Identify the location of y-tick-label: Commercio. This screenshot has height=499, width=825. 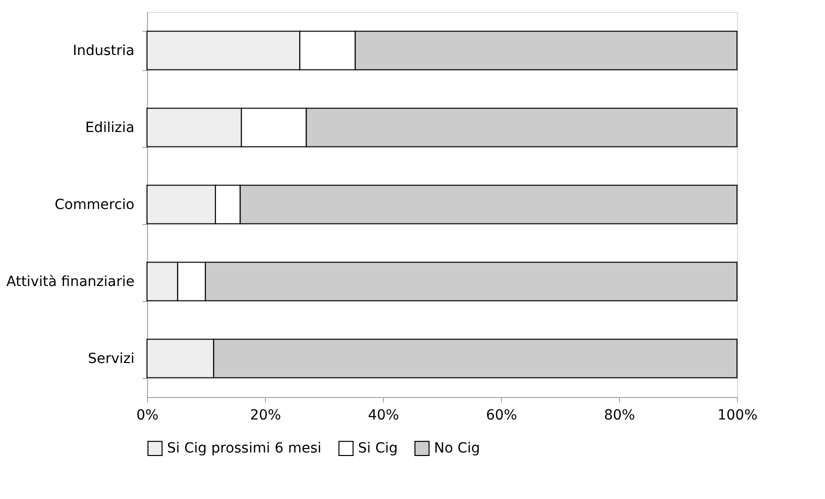
(94, 205).